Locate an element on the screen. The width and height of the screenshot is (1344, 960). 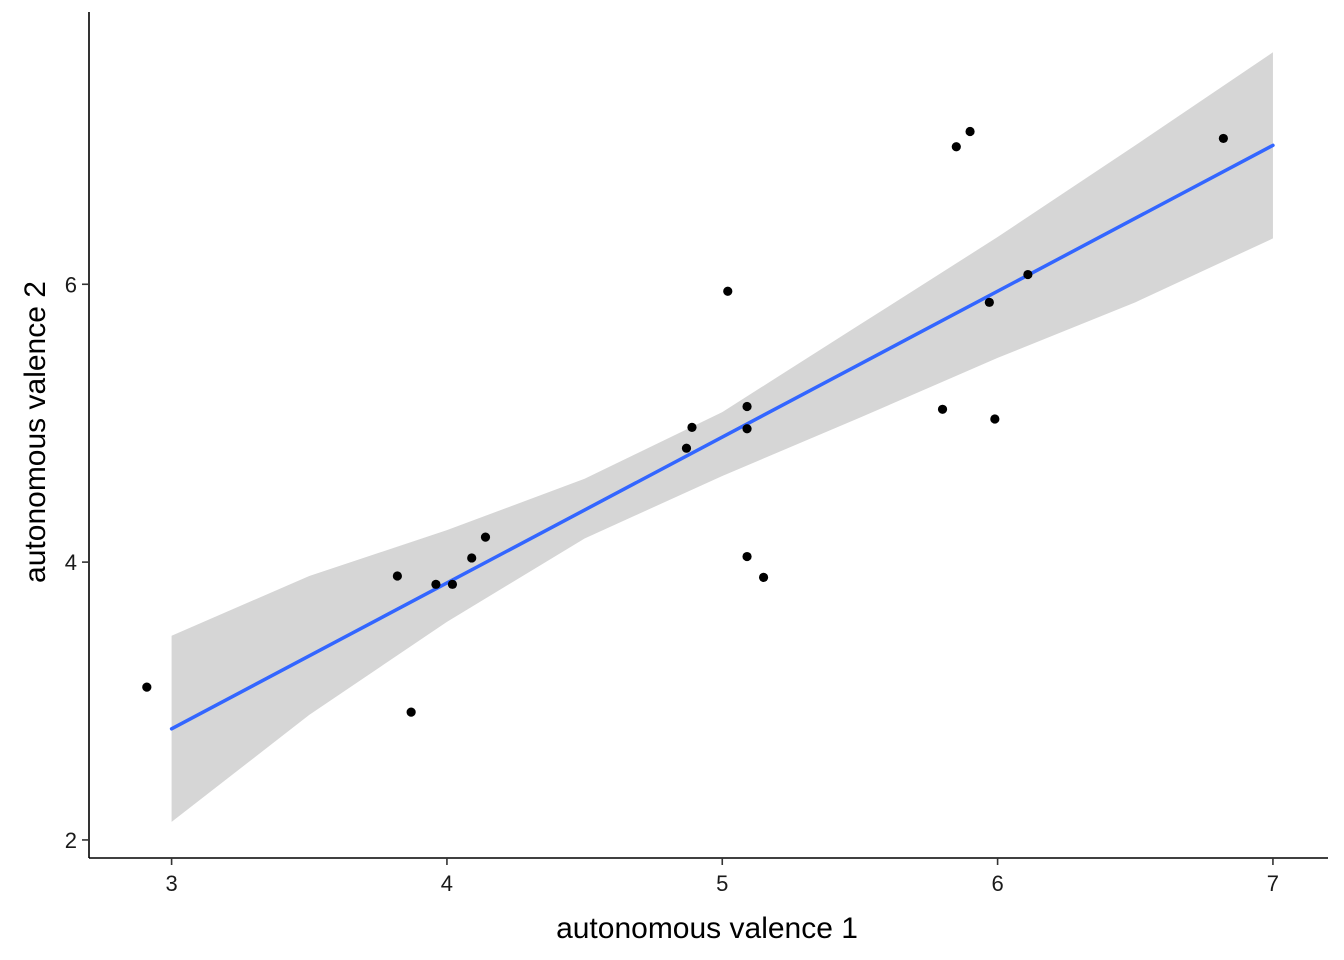
x-tick-label: 6 is located at coordinates (997, 883).